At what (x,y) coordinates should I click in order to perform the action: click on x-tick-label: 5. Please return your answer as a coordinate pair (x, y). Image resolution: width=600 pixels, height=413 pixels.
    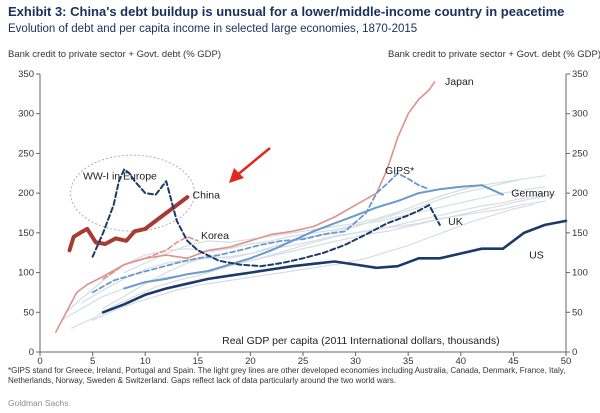
    Looking at the image, I should click on (92, 361).